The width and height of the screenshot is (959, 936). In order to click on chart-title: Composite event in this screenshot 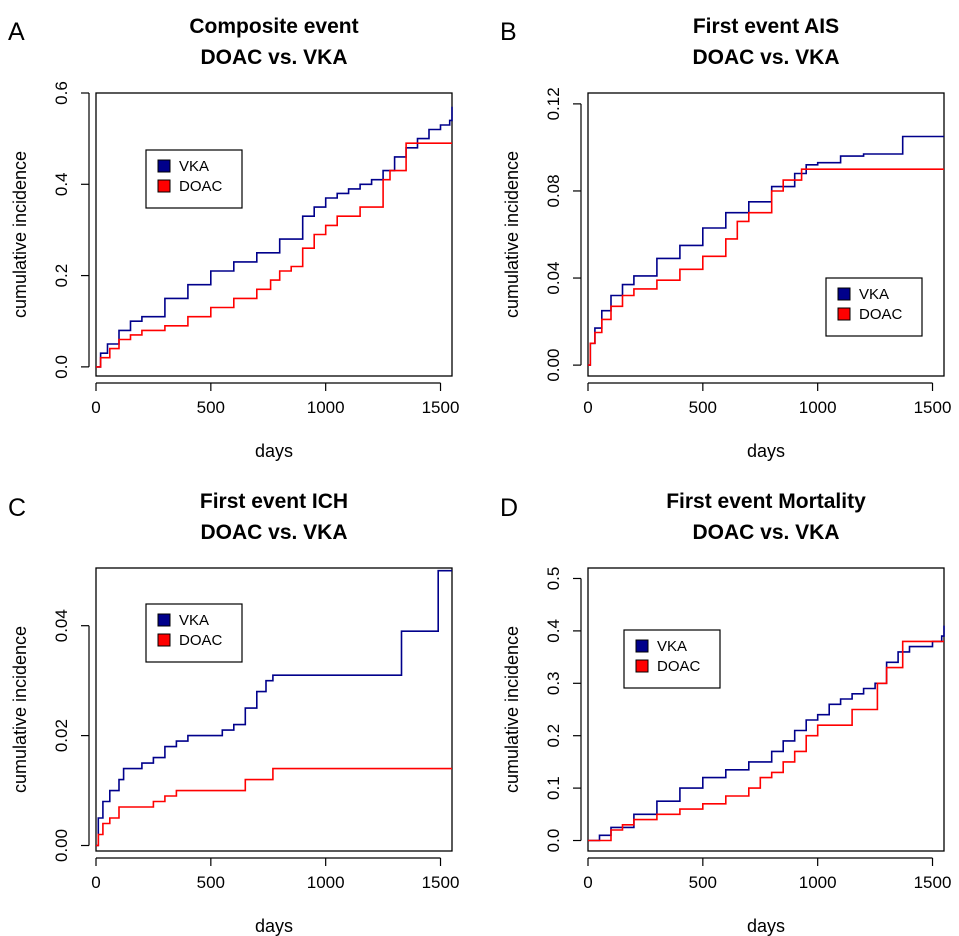, I will do `click(273, 26)`.